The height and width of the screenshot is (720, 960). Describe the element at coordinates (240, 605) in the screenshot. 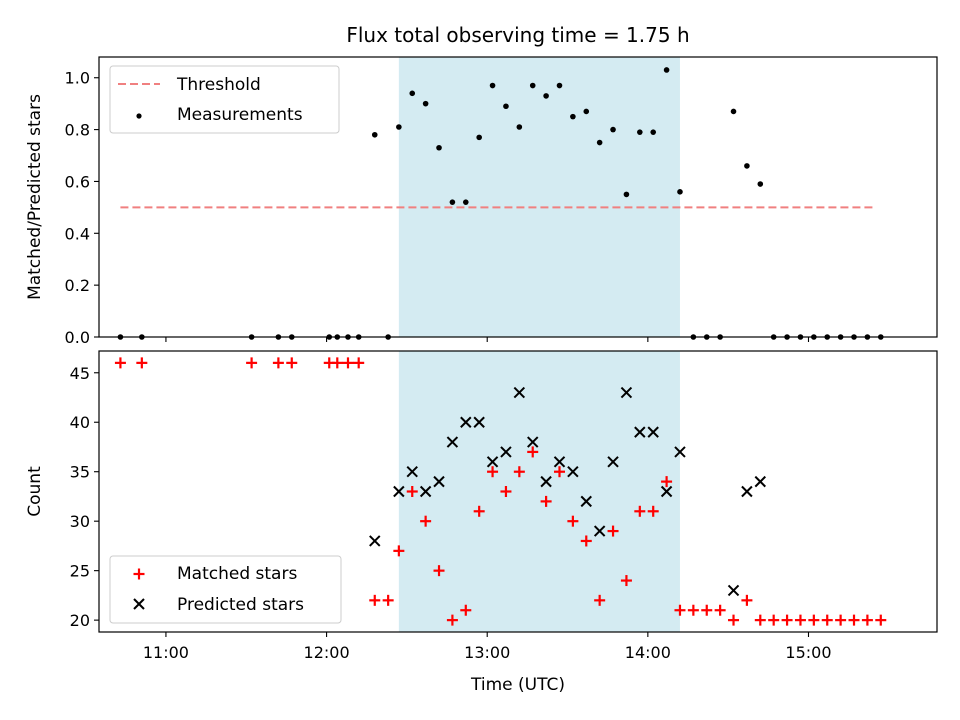

I see `predicted-legend-label: Predicted stars` at that location.